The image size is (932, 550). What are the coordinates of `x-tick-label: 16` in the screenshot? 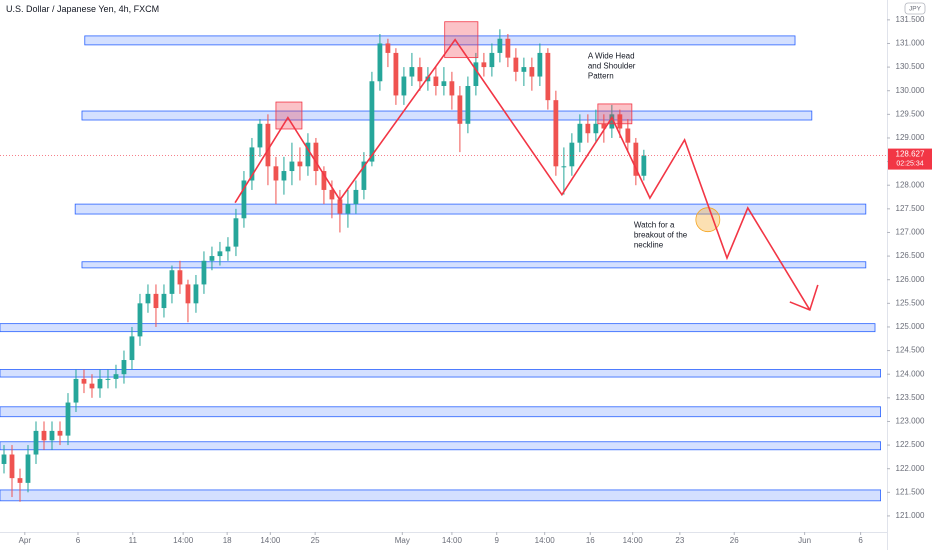 It's located at (590, 540).